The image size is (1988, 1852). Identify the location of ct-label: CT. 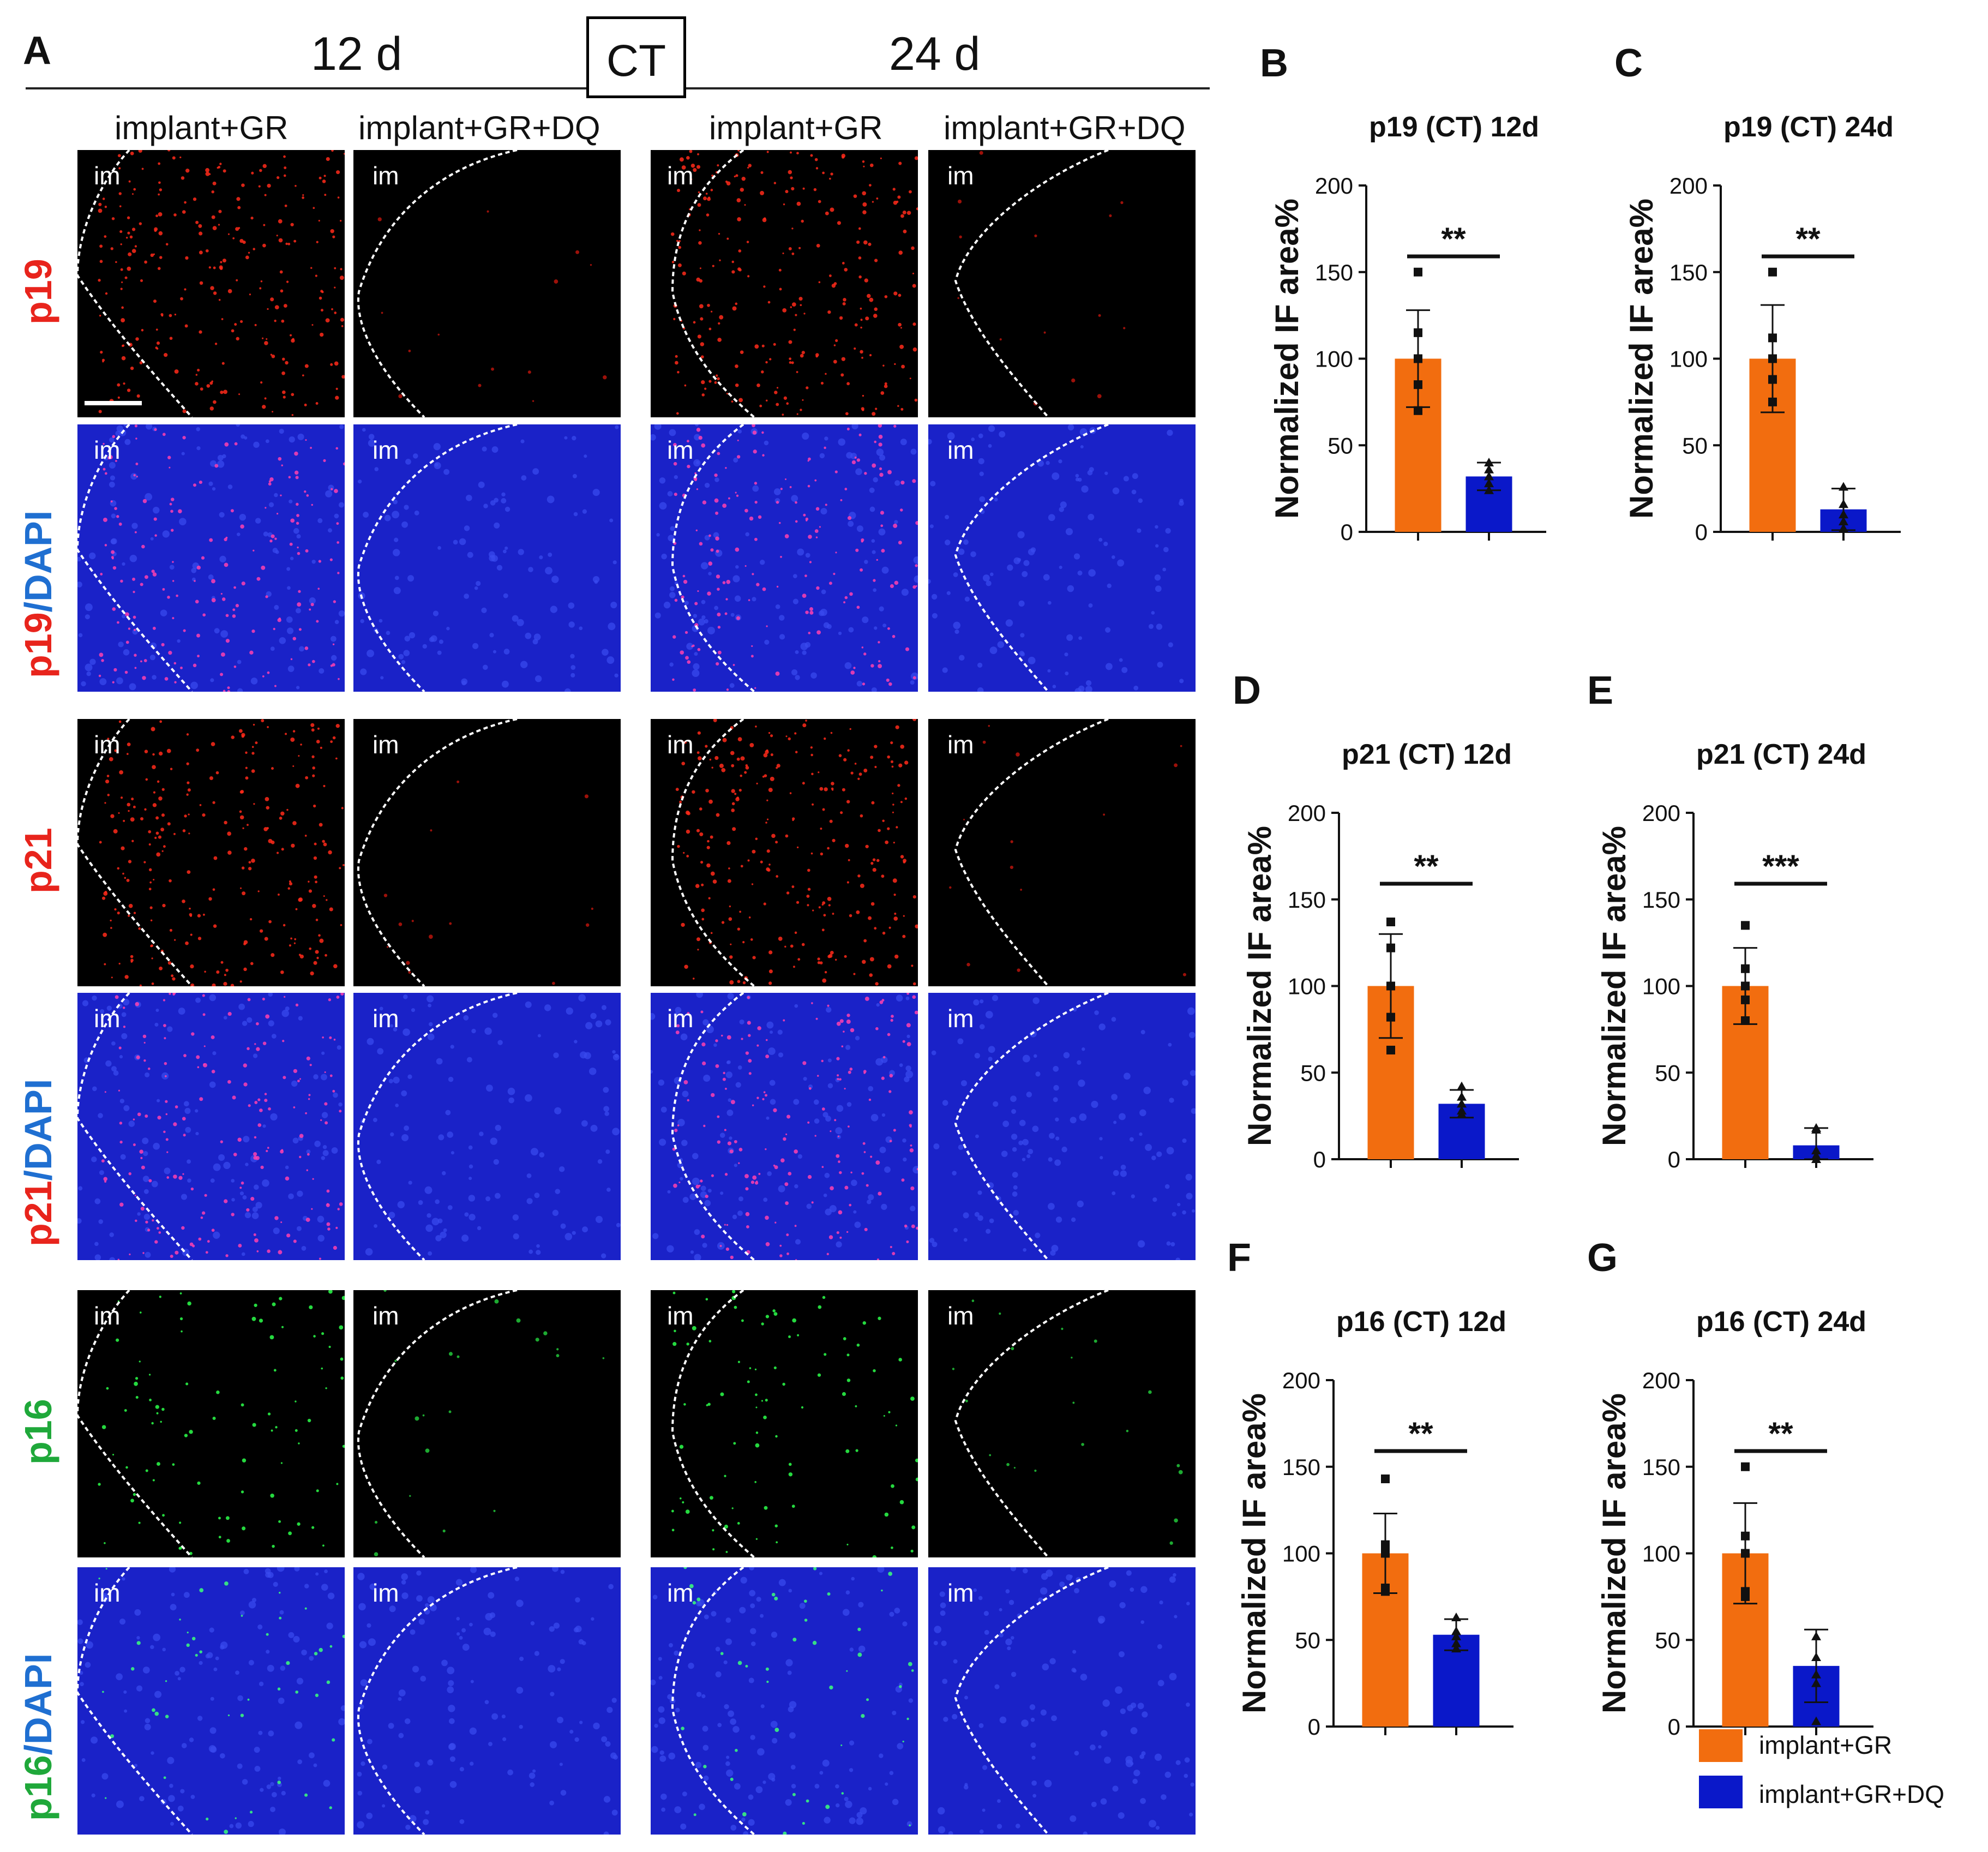
(636, 61).